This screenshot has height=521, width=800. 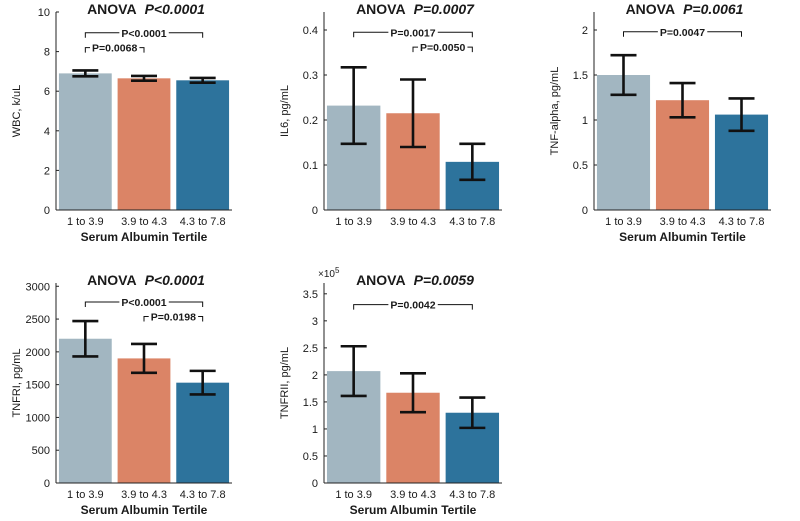 I want to click on title-p-value: P=0.0007, so click(x=445, y=9).